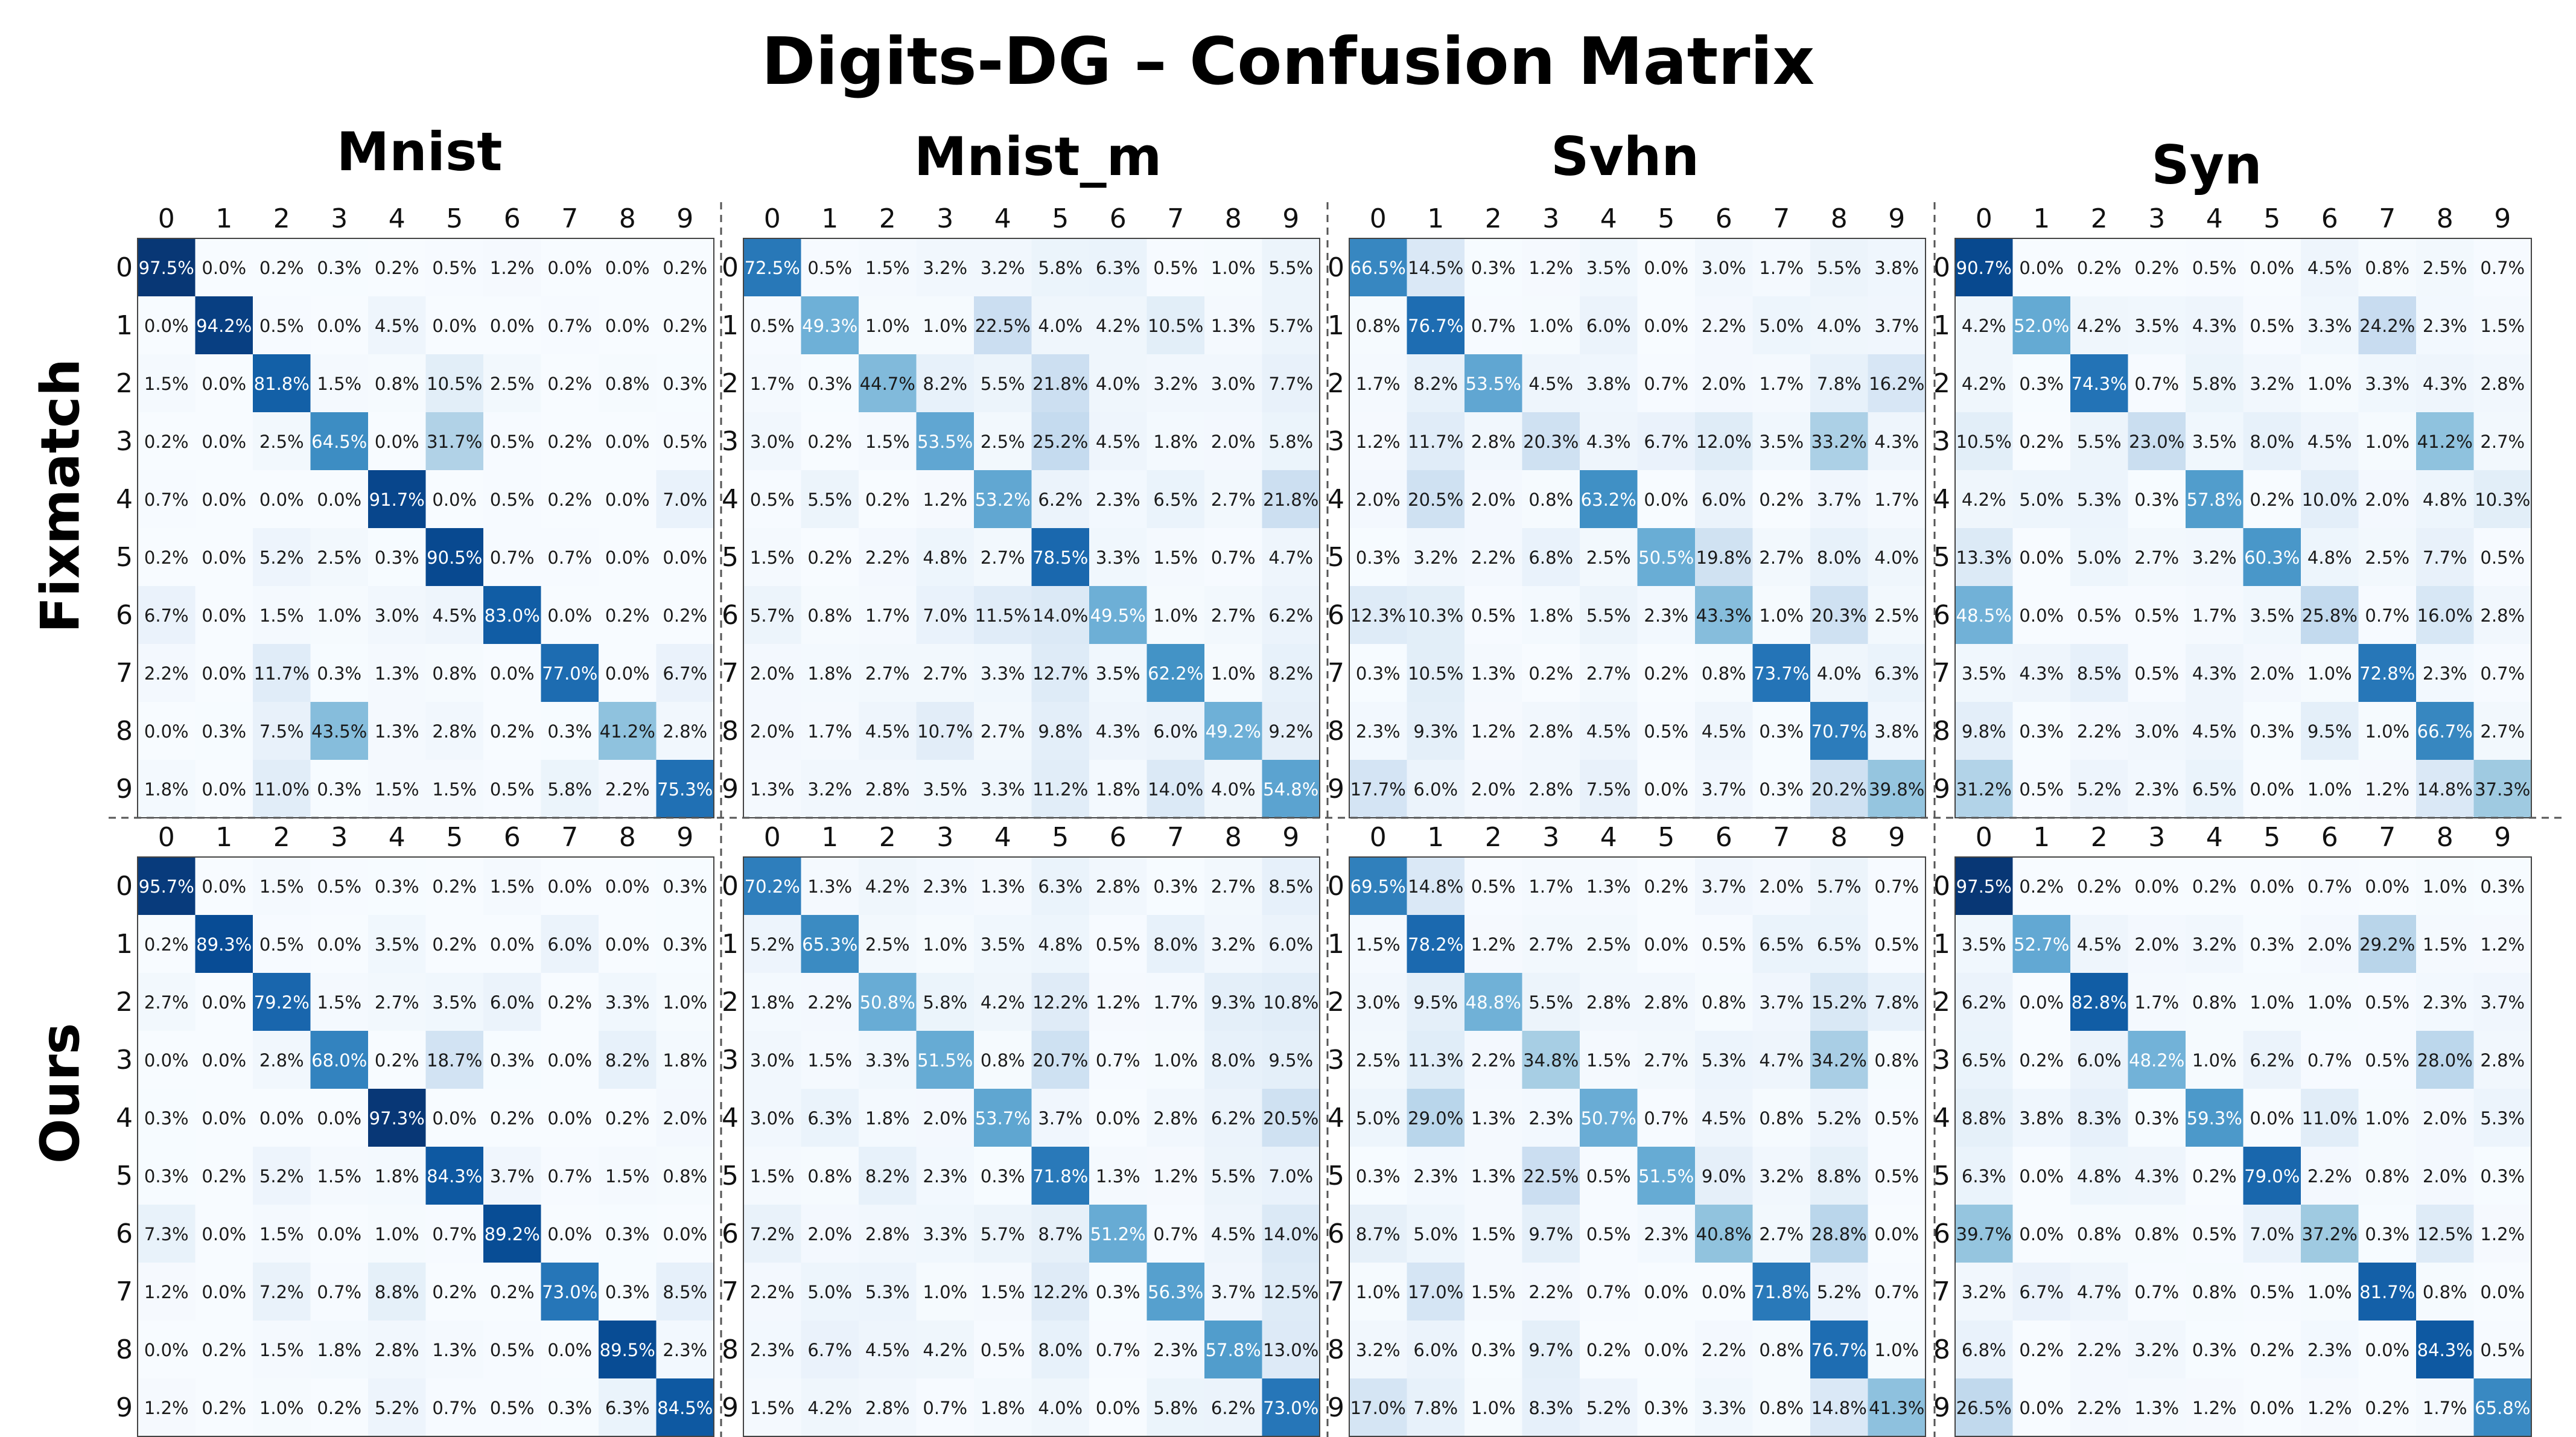  I want to click on cell-value-label: 20.5%, so click(1436, 500).